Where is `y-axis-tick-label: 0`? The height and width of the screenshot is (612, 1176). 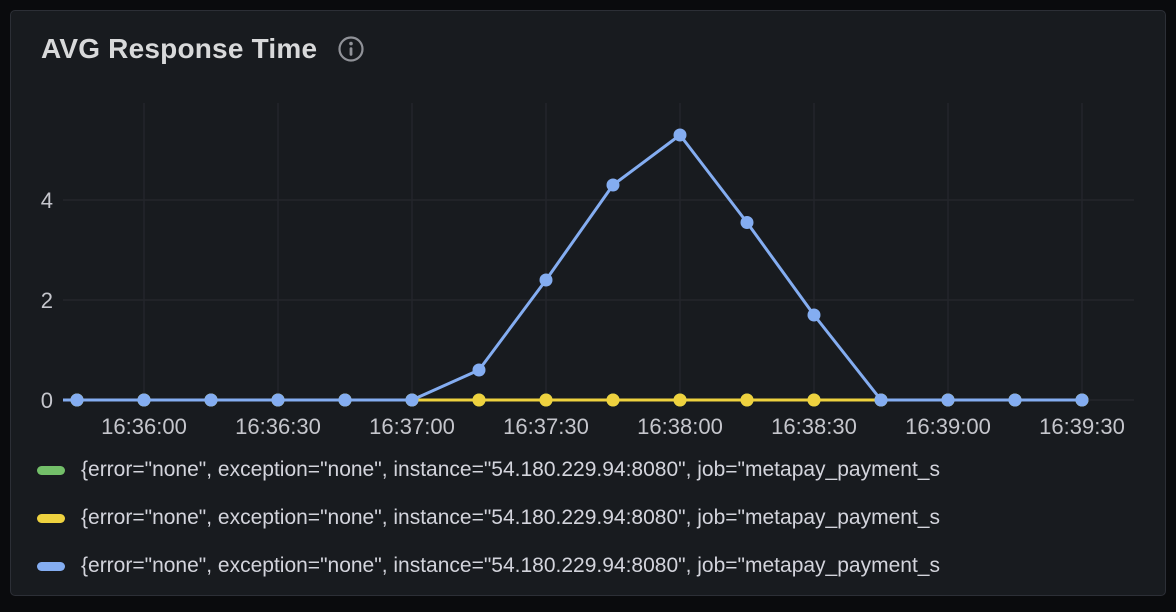 y-axis-tick-label: 0 is located at coordinates (47, 400).